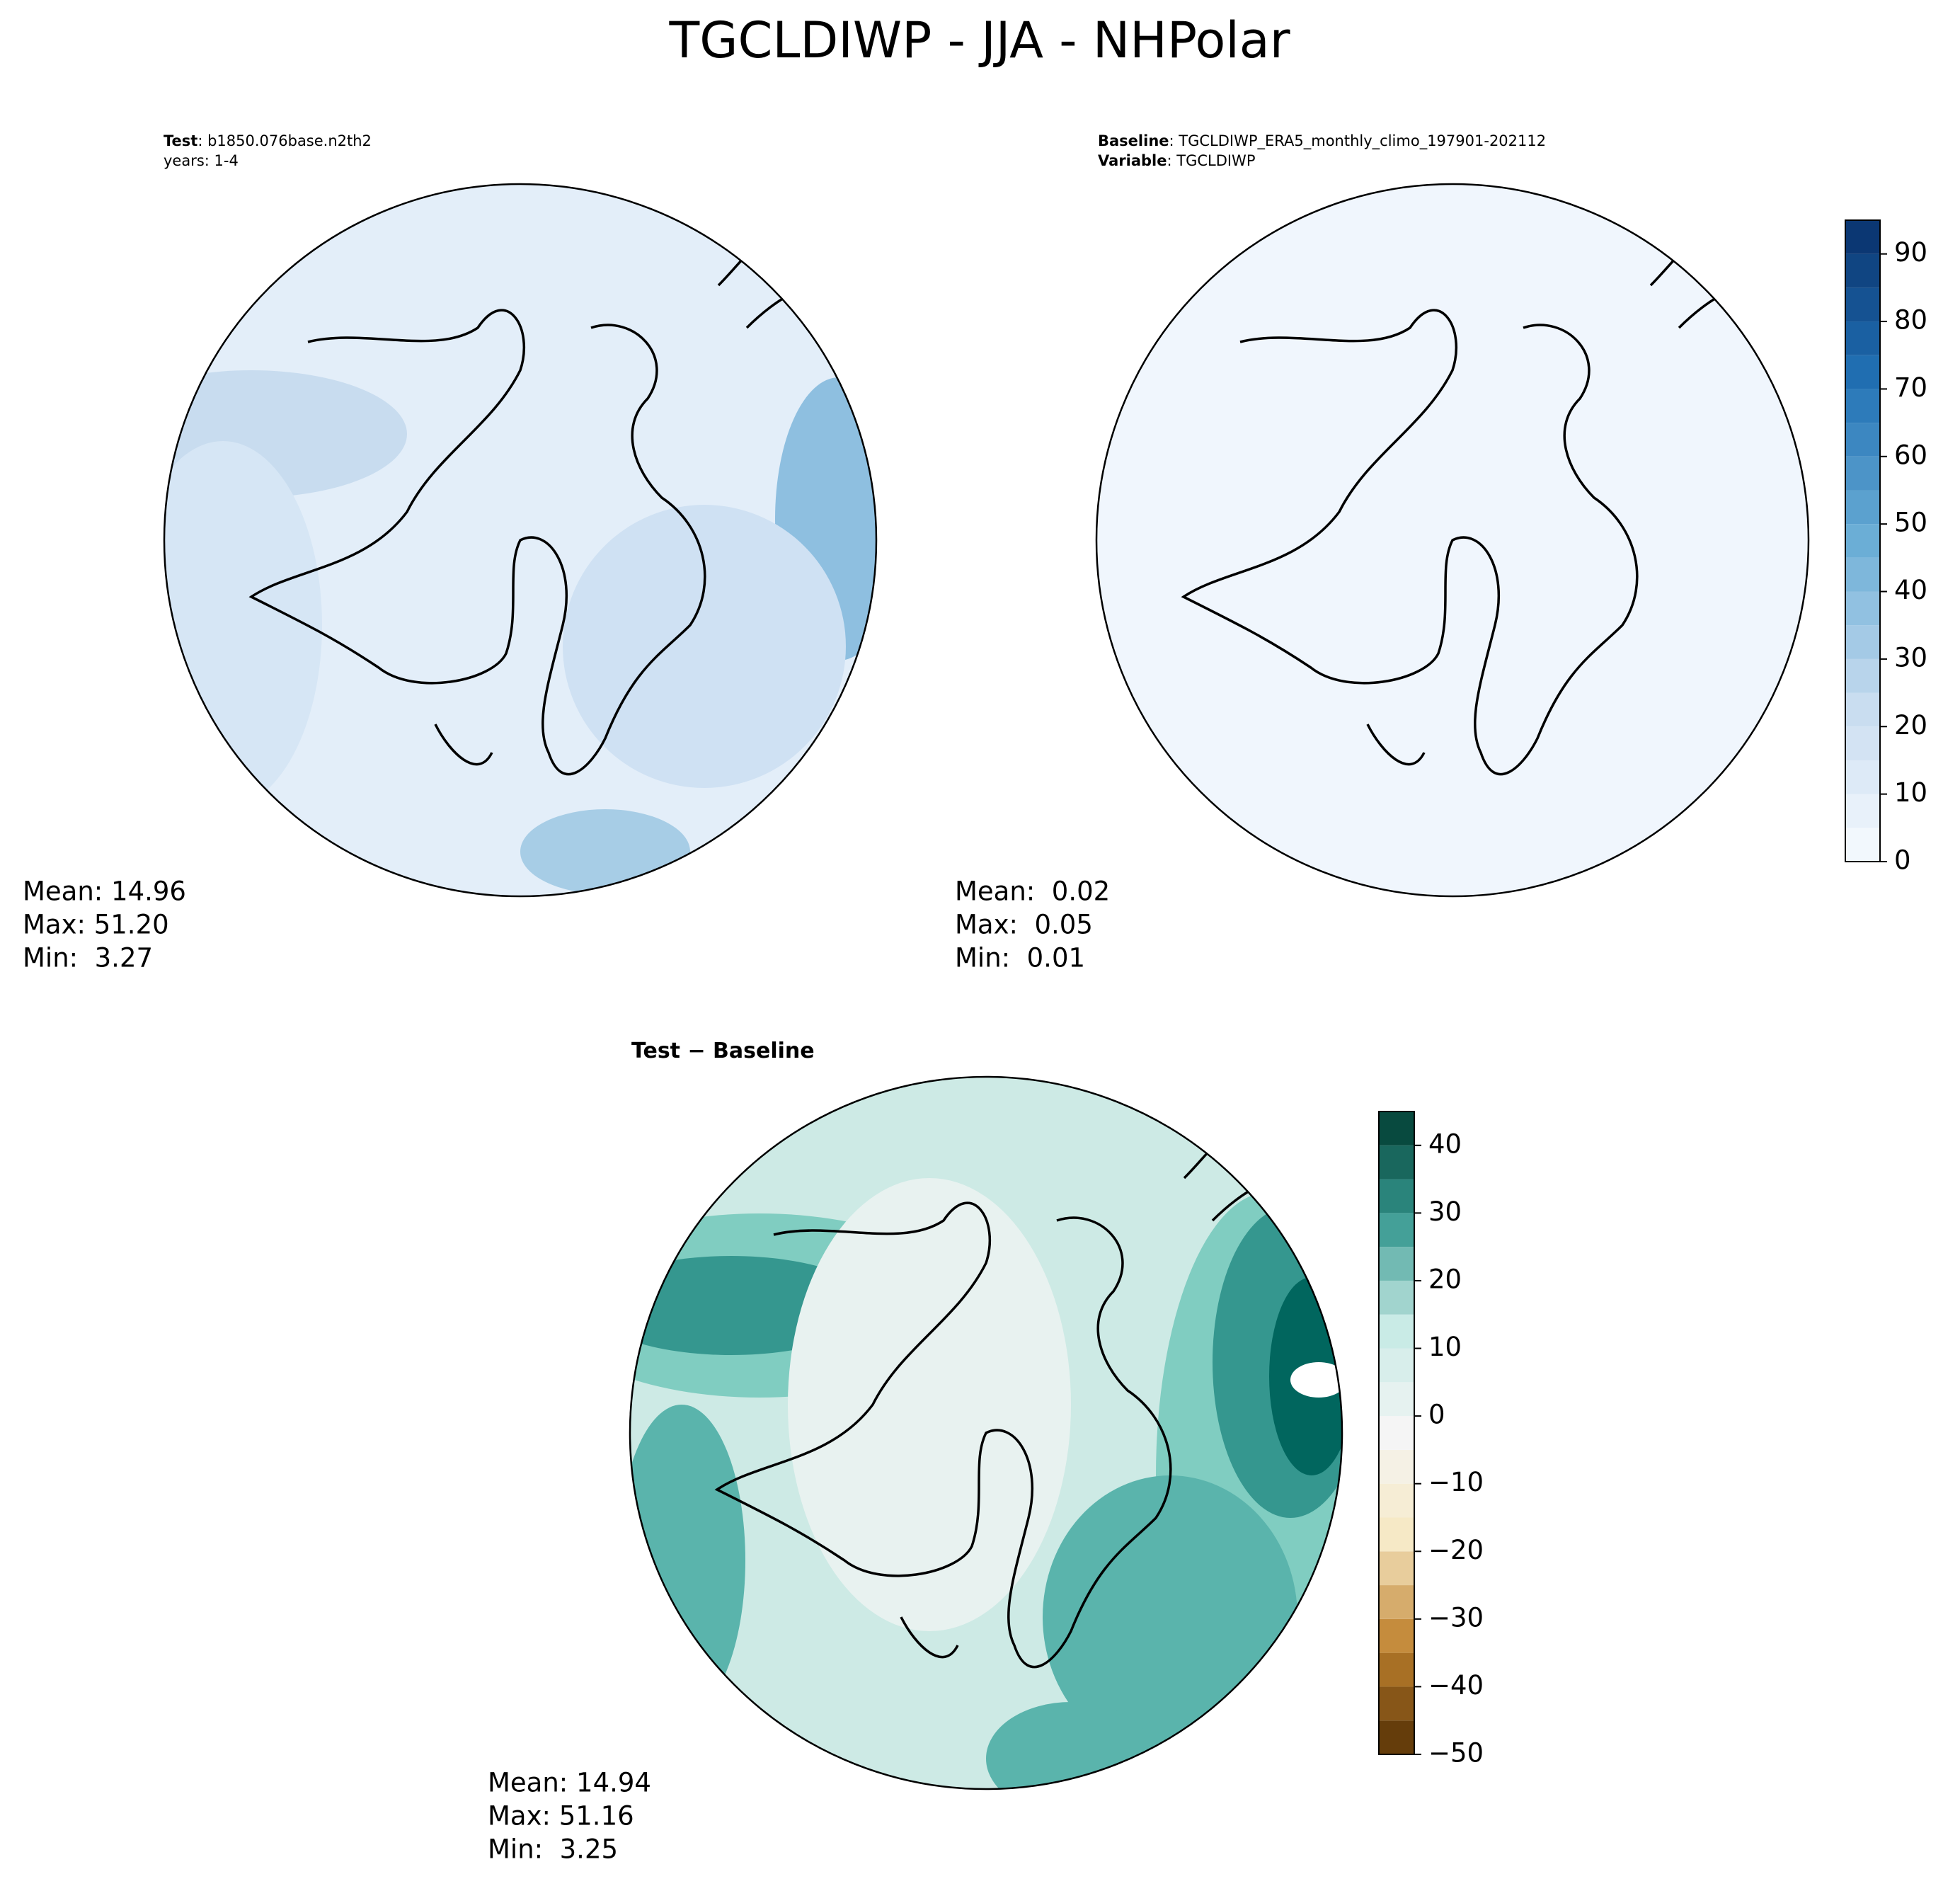 This screenshot has height=1891, width=1960. What do you see at coordinates (88, 958) in the screenshot?
I see `stat-line: Min: 3.27` at bounding box center [88, 958].